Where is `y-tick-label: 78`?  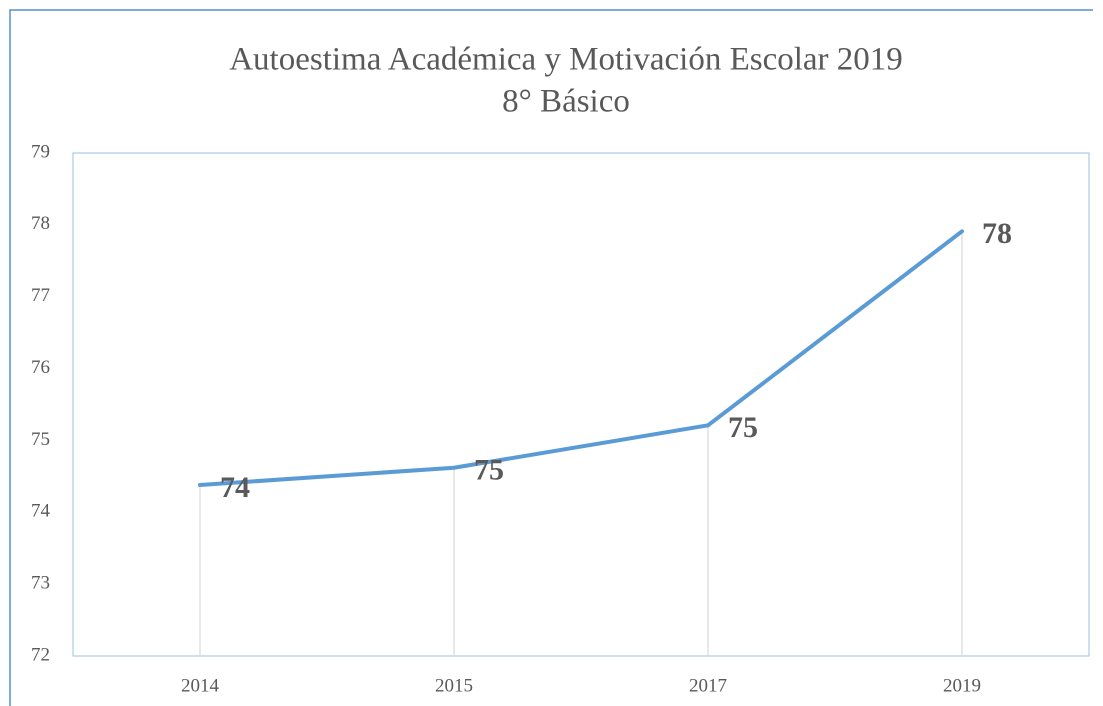
y-tick-label: 78 is located at coordinates (40, 223).